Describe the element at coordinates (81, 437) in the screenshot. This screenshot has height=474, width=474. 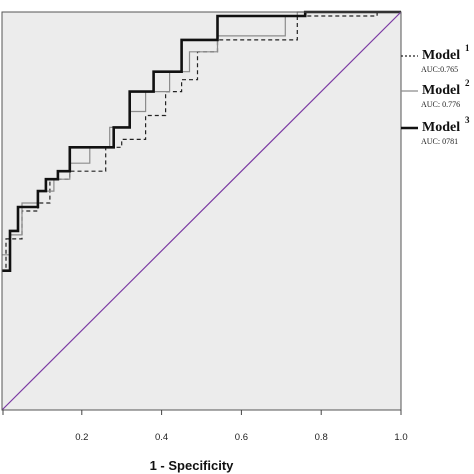
I see `x-tick-label: 0.2` at that location.